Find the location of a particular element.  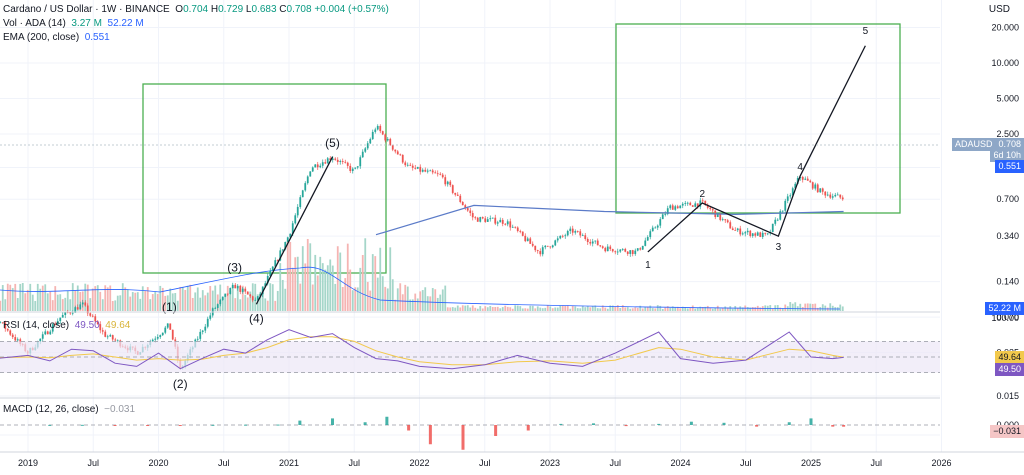

rsi-legend: RSI (14, close) 49.50 49.64 is located at coordinates (67, 325).